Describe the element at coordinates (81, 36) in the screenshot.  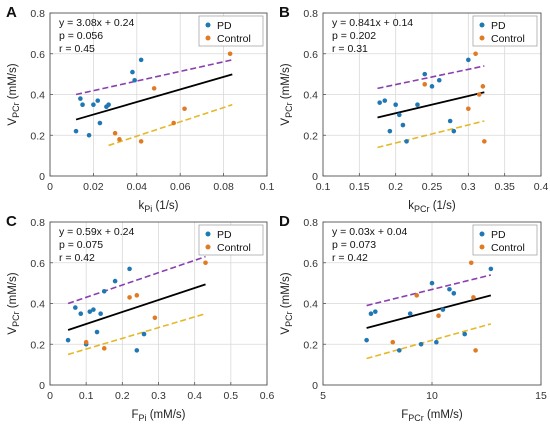
I see `stat-line: p = 0.056` at that location.